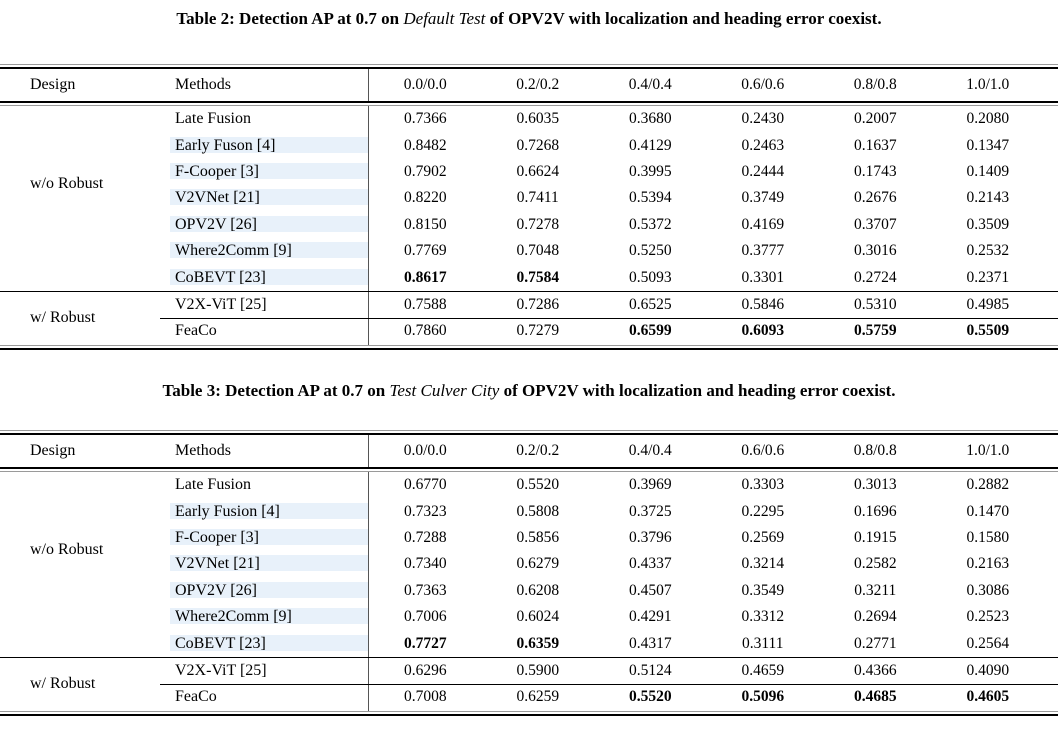 The image size is (1058, 737). What do you see at coordinates (713, 538) in the screenshot?
I see `value-cells: 0.7288 0.5856 0.3796 0.2569 0.1915 0.1580` at bounding box center [713, 538].